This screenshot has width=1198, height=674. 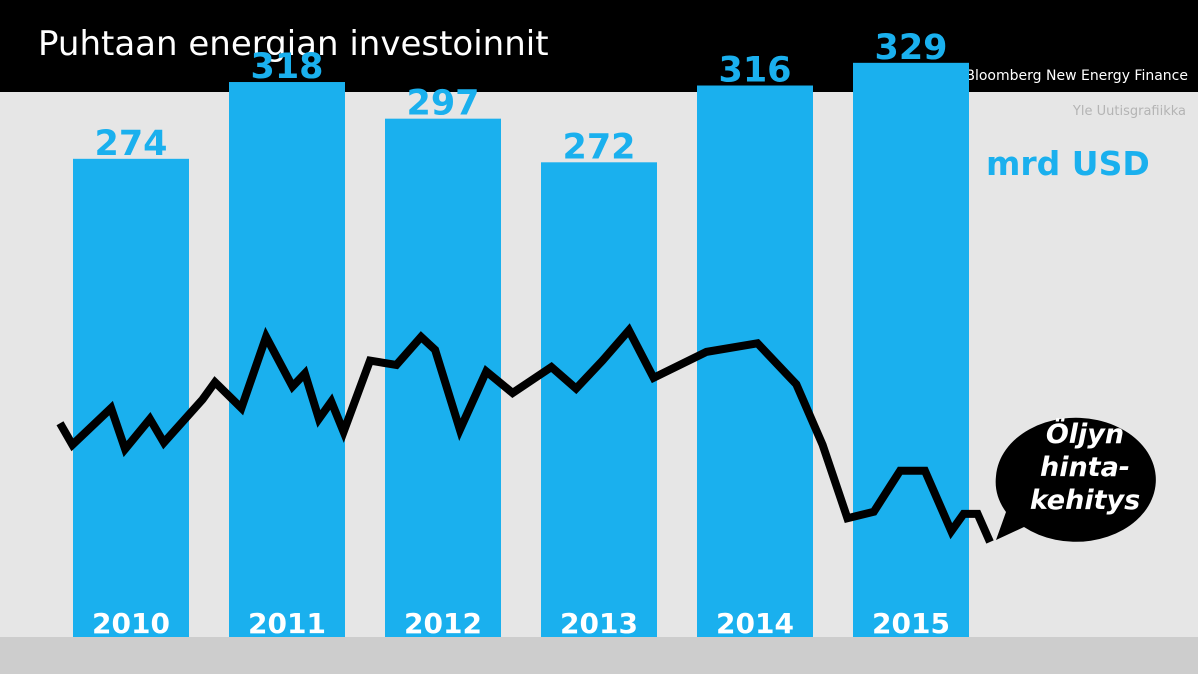 I want to click on category-label-2013: 2013, so click(x=599, y=623).